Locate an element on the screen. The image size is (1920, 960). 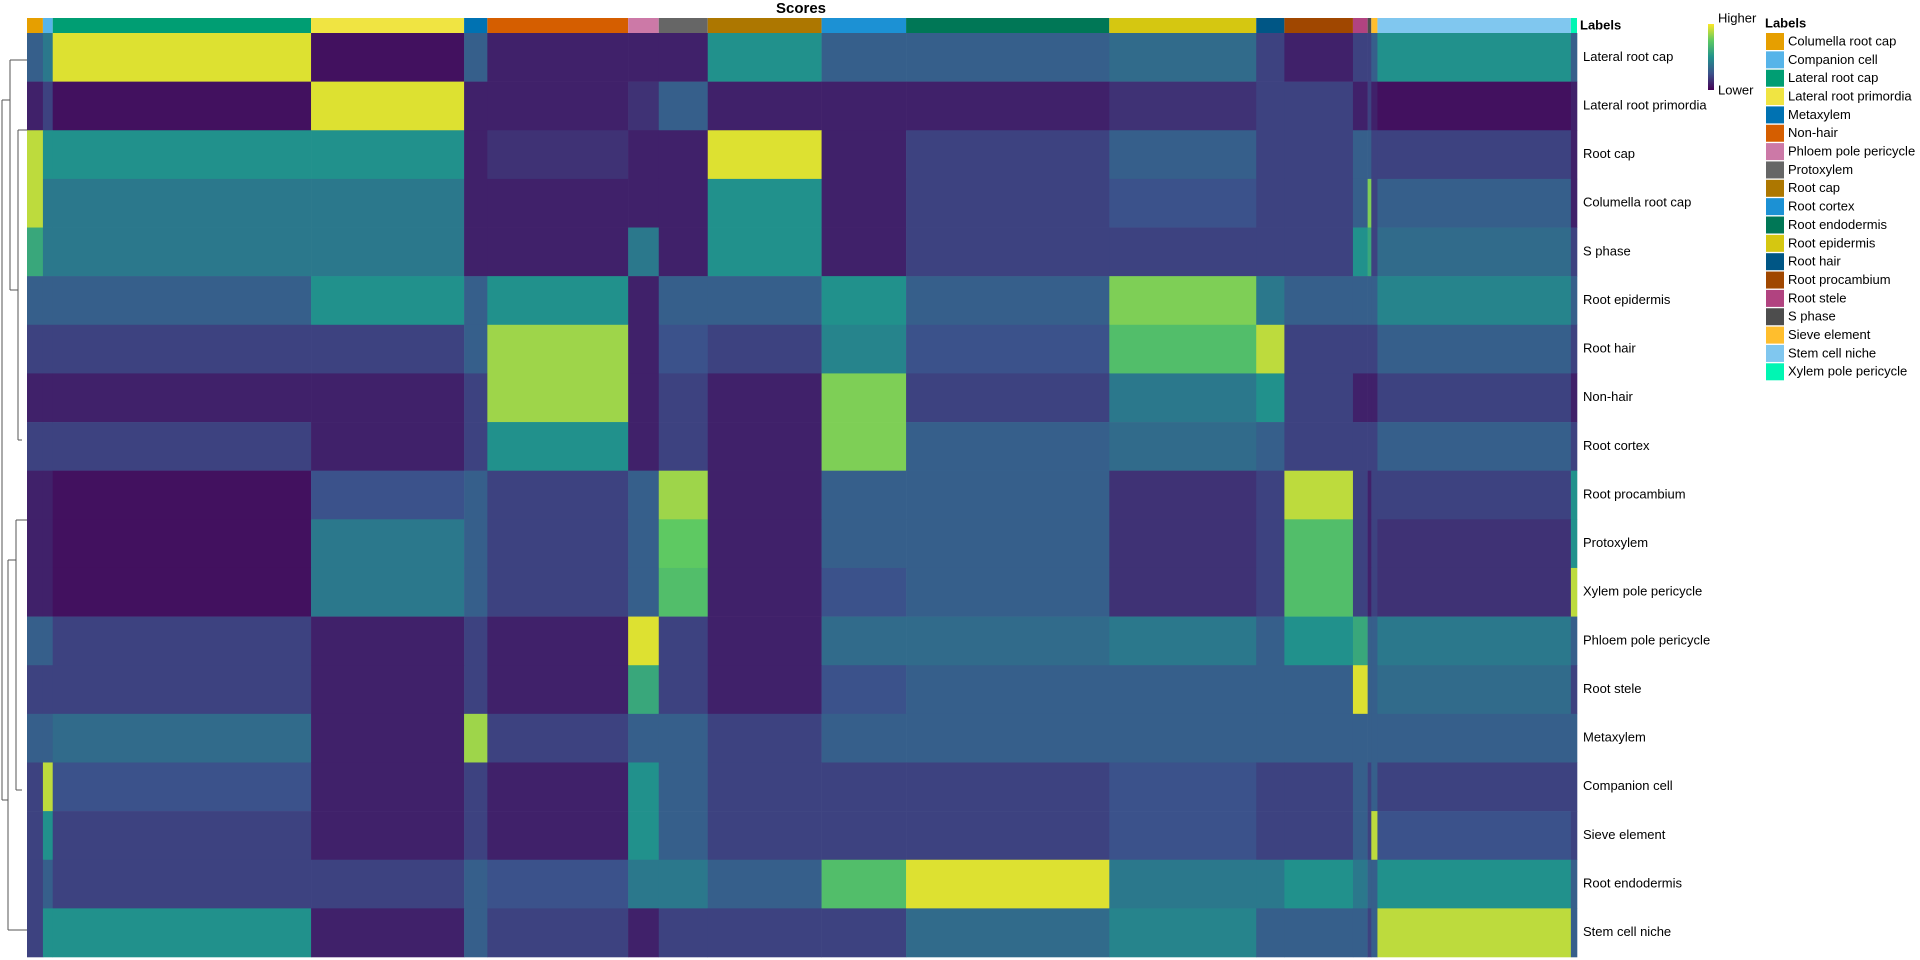
row-label: Root endodermis is located at coordinates (1632, 882).